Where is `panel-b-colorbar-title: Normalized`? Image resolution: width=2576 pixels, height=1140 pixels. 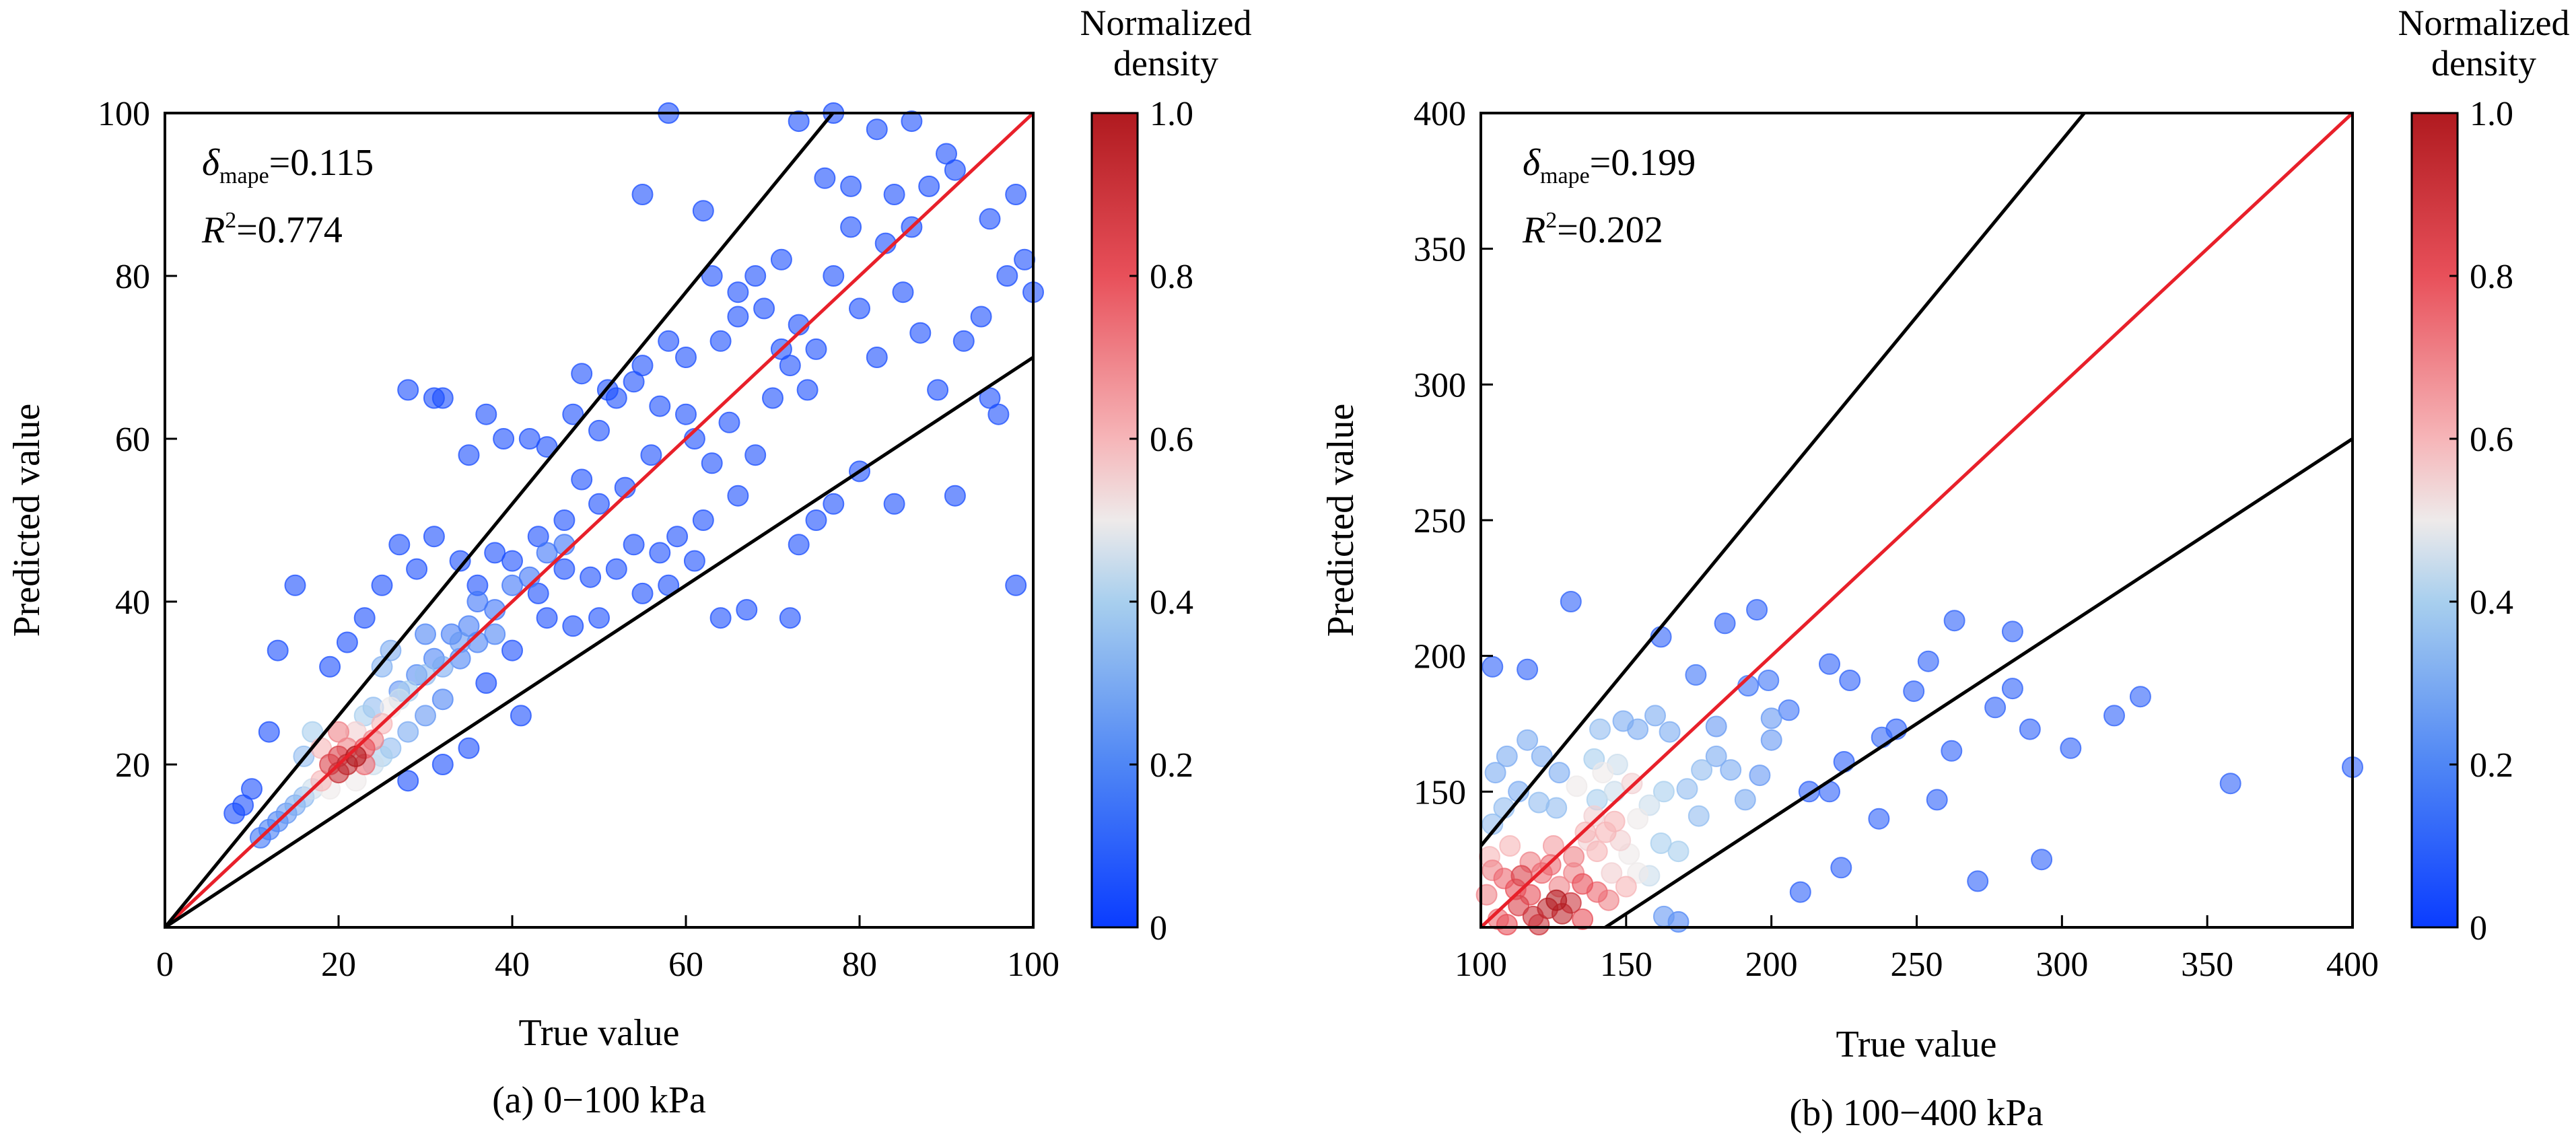 panel-b-colorbar-title: Normalized is located at coordinates (2484, 23).